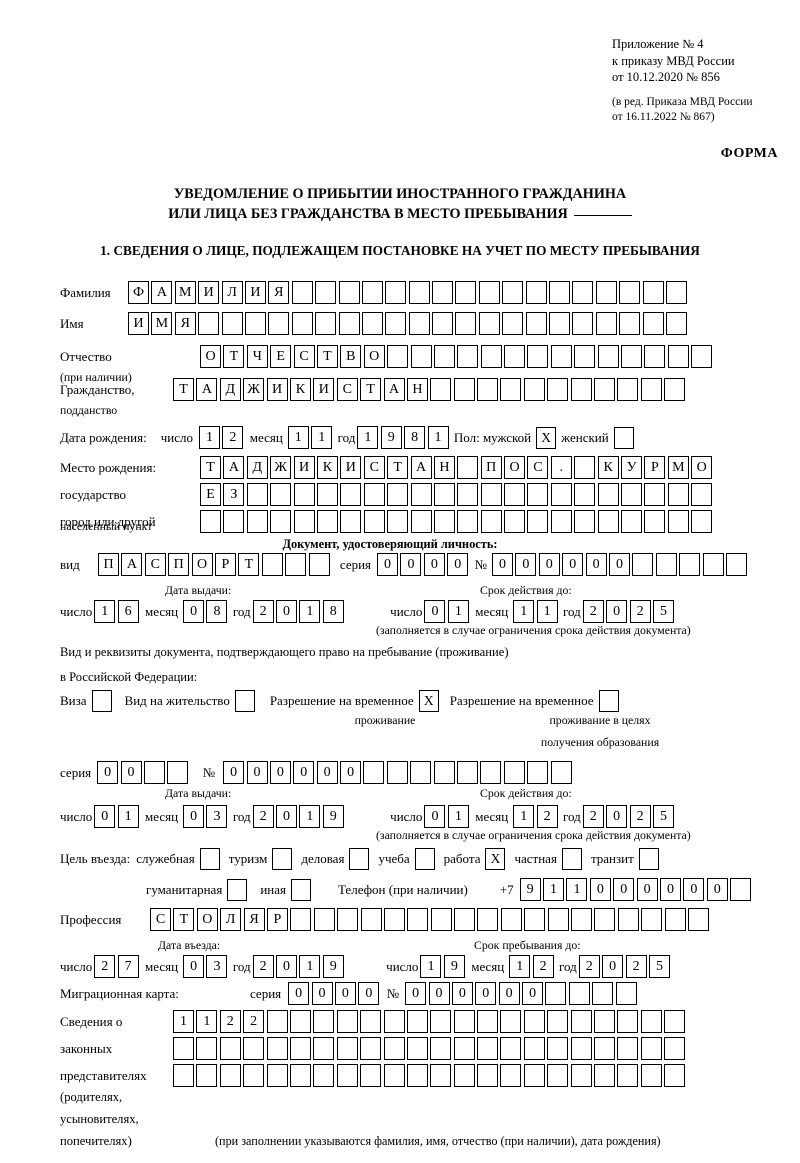 Image resolution: width=800 pixels, height=1163 pixels. I want to click on purpose-option-checkbox: X, so click(495, 859).